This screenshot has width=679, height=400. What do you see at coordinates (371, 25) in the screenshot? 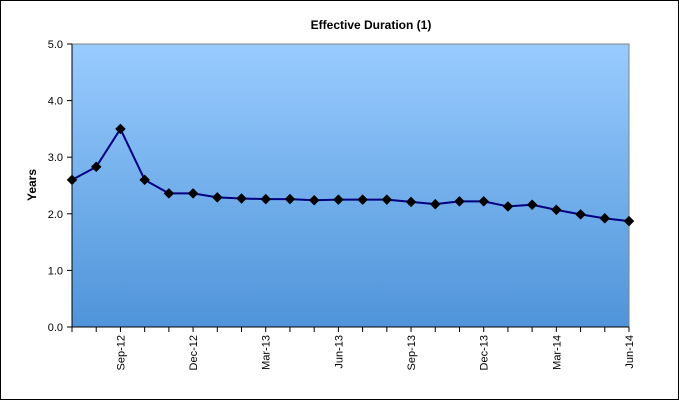
I see `chart-title: Effective Duration (1)` at bounding box center [371, 25].